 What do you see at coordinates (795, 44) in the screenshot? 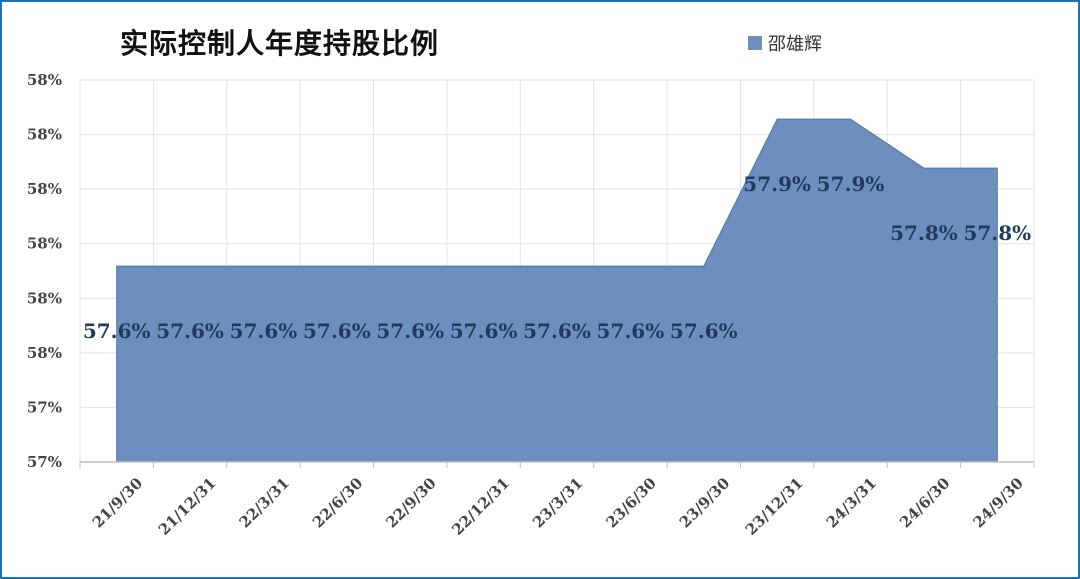
I see `legend-label: 邵雄辉` at bounding box center [795, 44].